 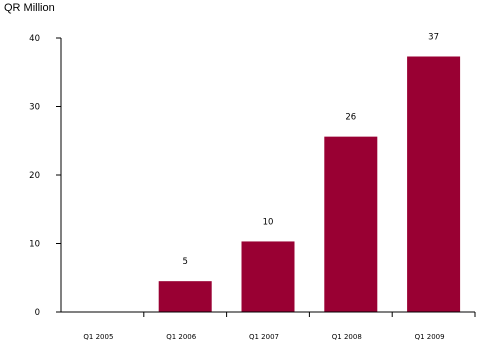 What do you see at coordinates (34, 245) in the screenshot?
I see `y-tick-label: 10` at bounding box center [34, 245].